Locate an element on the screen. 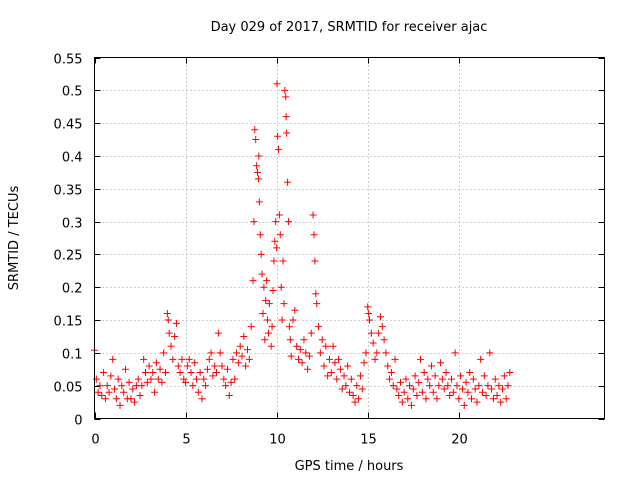  x-tick-label: 5 is located at coordinates (186, 440).